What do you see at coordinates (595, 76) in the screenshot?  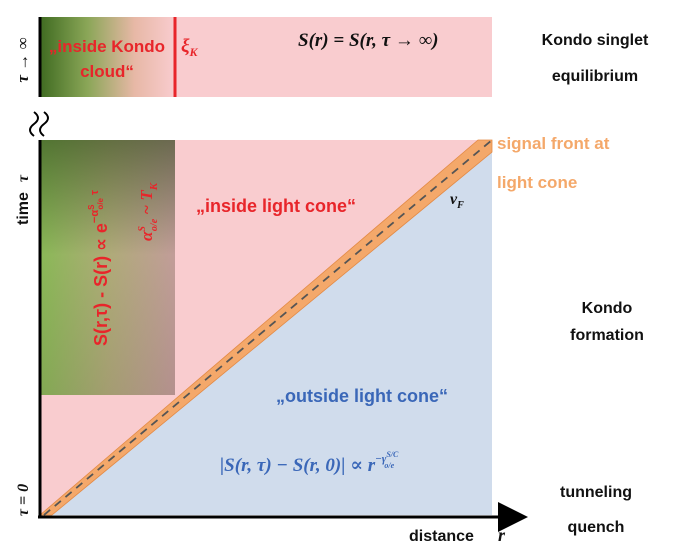 I see `stage-equilibrium-line2: equilibrium` at bounding box center [595, 76].